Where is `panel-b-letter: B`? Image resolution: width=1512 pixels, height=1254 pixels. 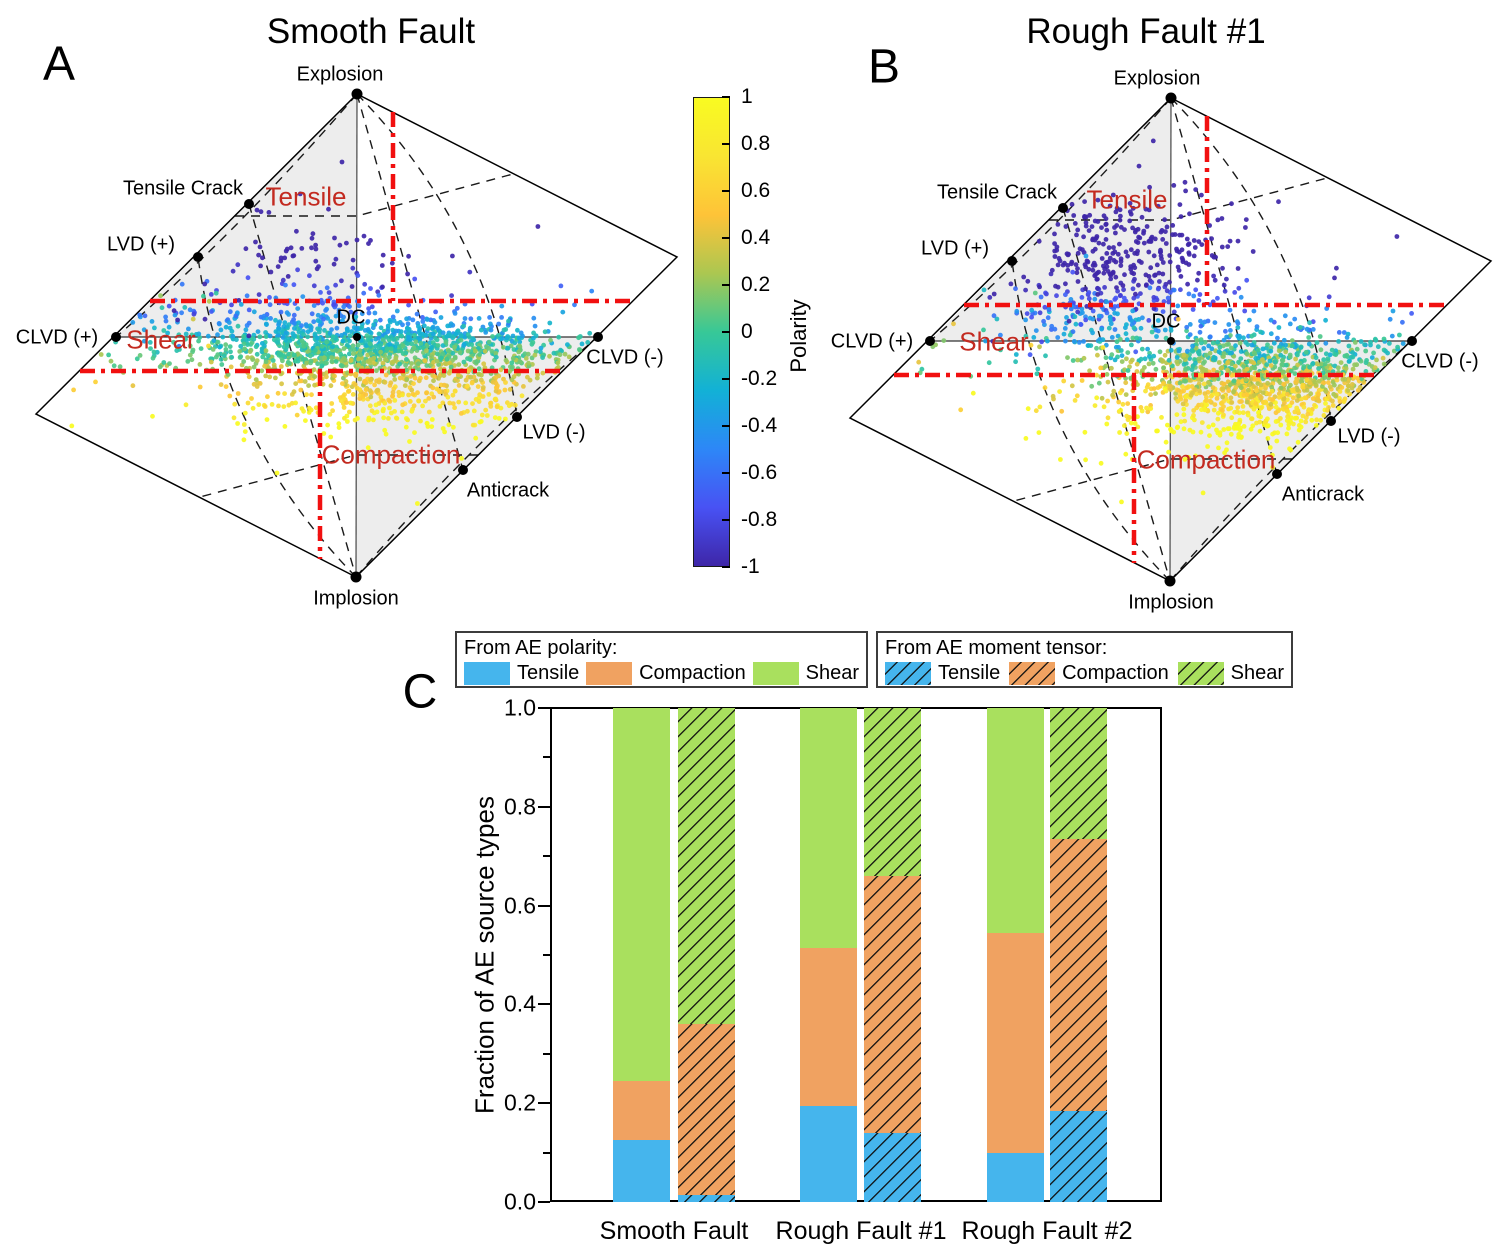
panel-b-letter: B is located at coordinates (884, 67).